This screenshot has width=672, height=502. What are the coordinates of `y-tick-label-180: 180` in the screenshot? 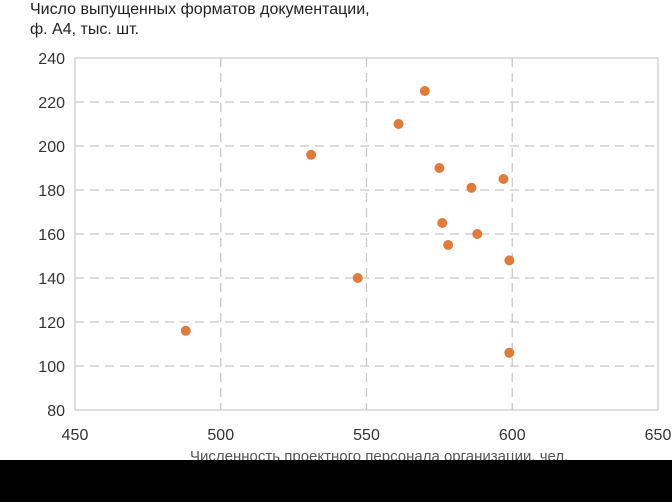 It's located at (51, 191).